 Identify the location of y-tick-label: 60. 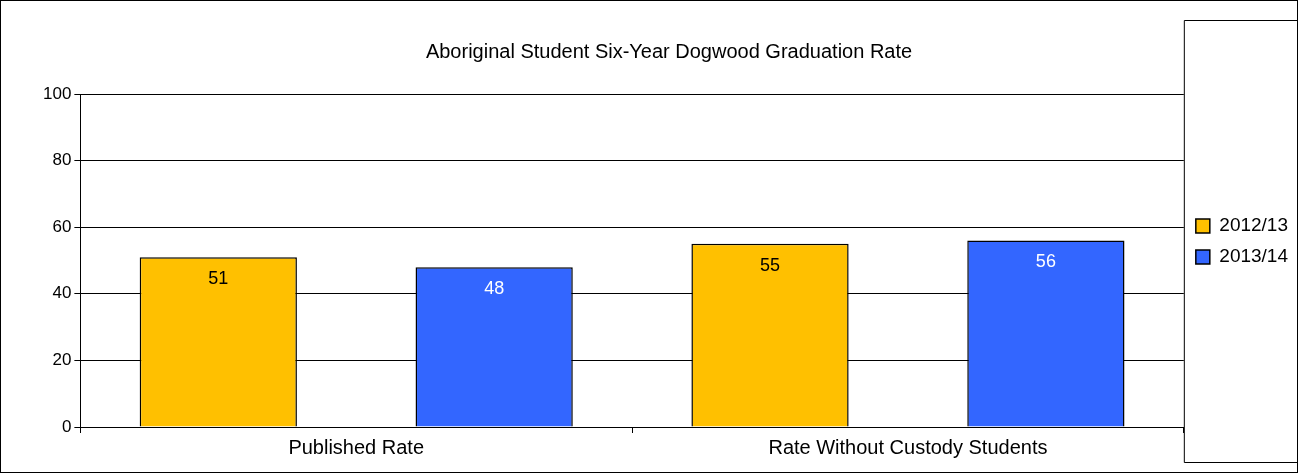
(62, 226).